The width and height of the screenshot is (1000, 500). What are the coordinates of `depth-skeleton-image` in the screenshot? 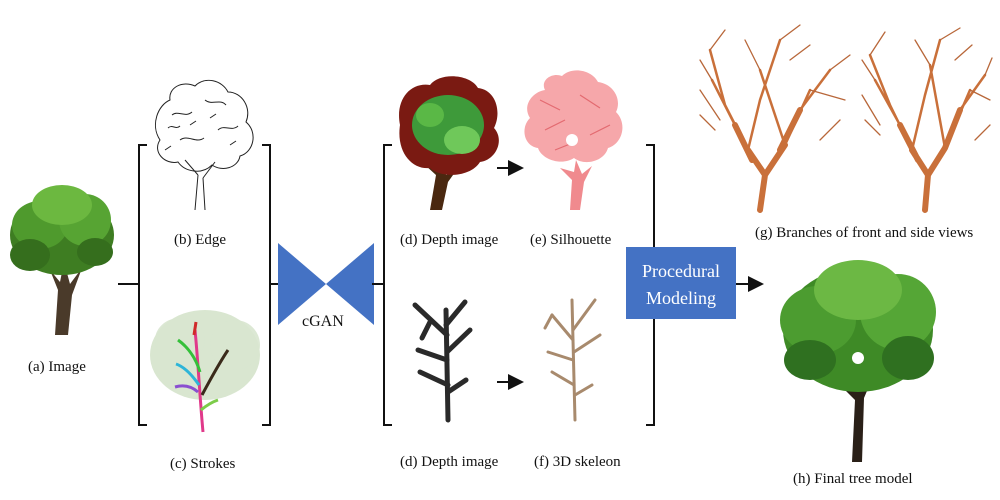 It's located at (442, 361).